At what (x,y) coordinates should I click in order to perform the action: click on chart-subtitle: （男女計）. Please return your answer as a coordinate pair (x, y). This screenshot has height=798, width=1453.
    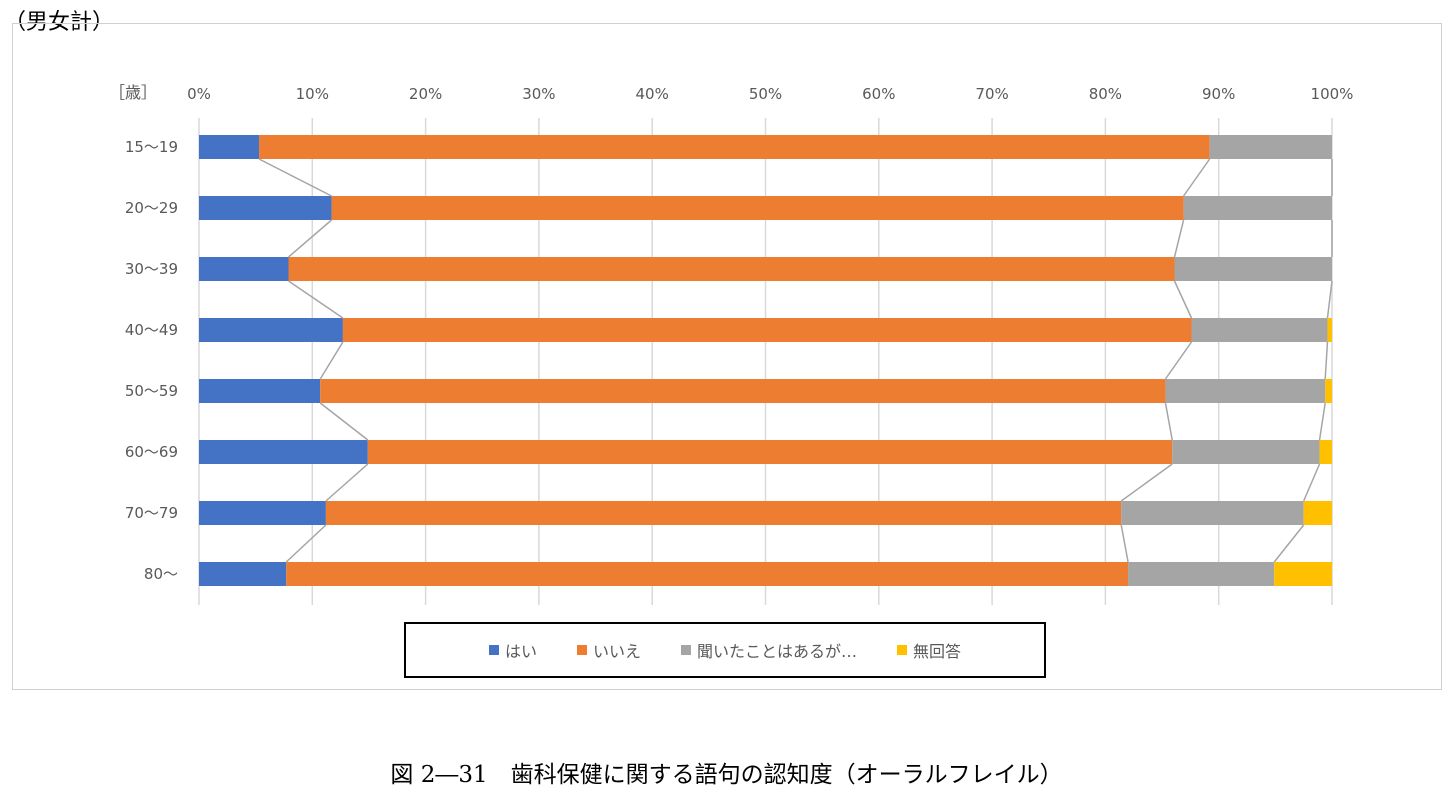
    Looking at the image, I should click on (59, 22).